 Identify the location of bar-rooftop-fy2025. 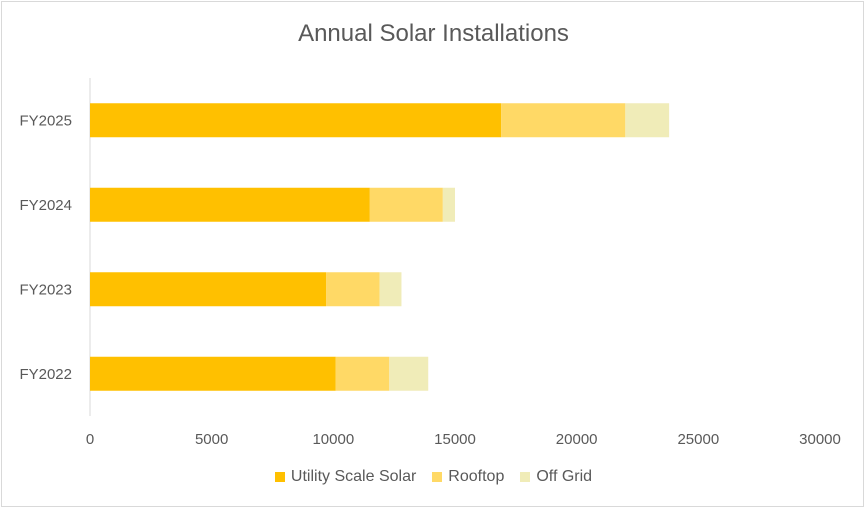
(563, 120).